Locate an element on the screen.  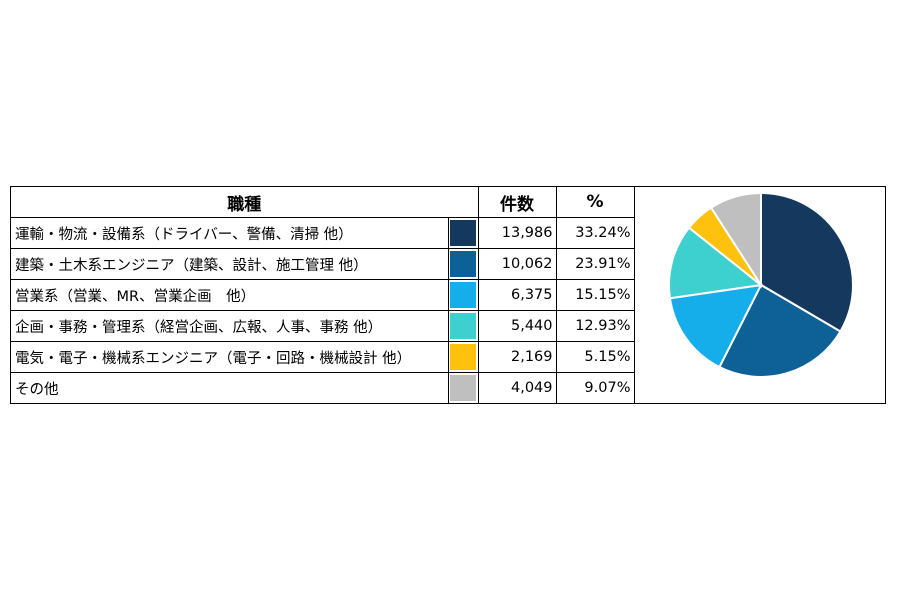
row-count: 10,062 is located at coordinates (517, 264).